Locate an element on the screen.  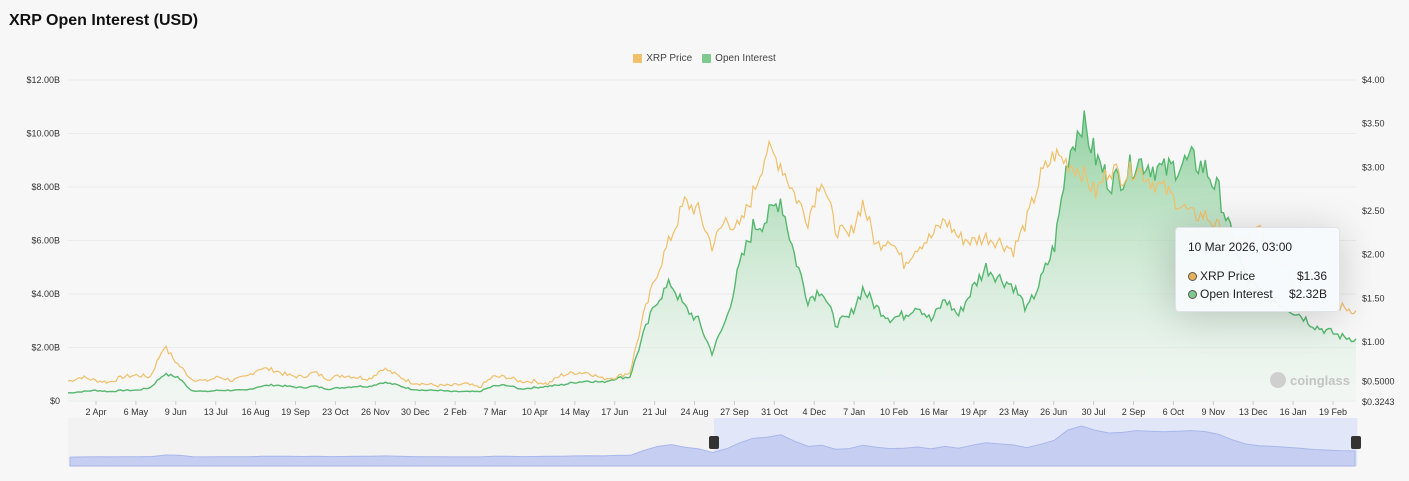
x-axis-tick-label: 13 Dec is located at coordinates (1253, 412).